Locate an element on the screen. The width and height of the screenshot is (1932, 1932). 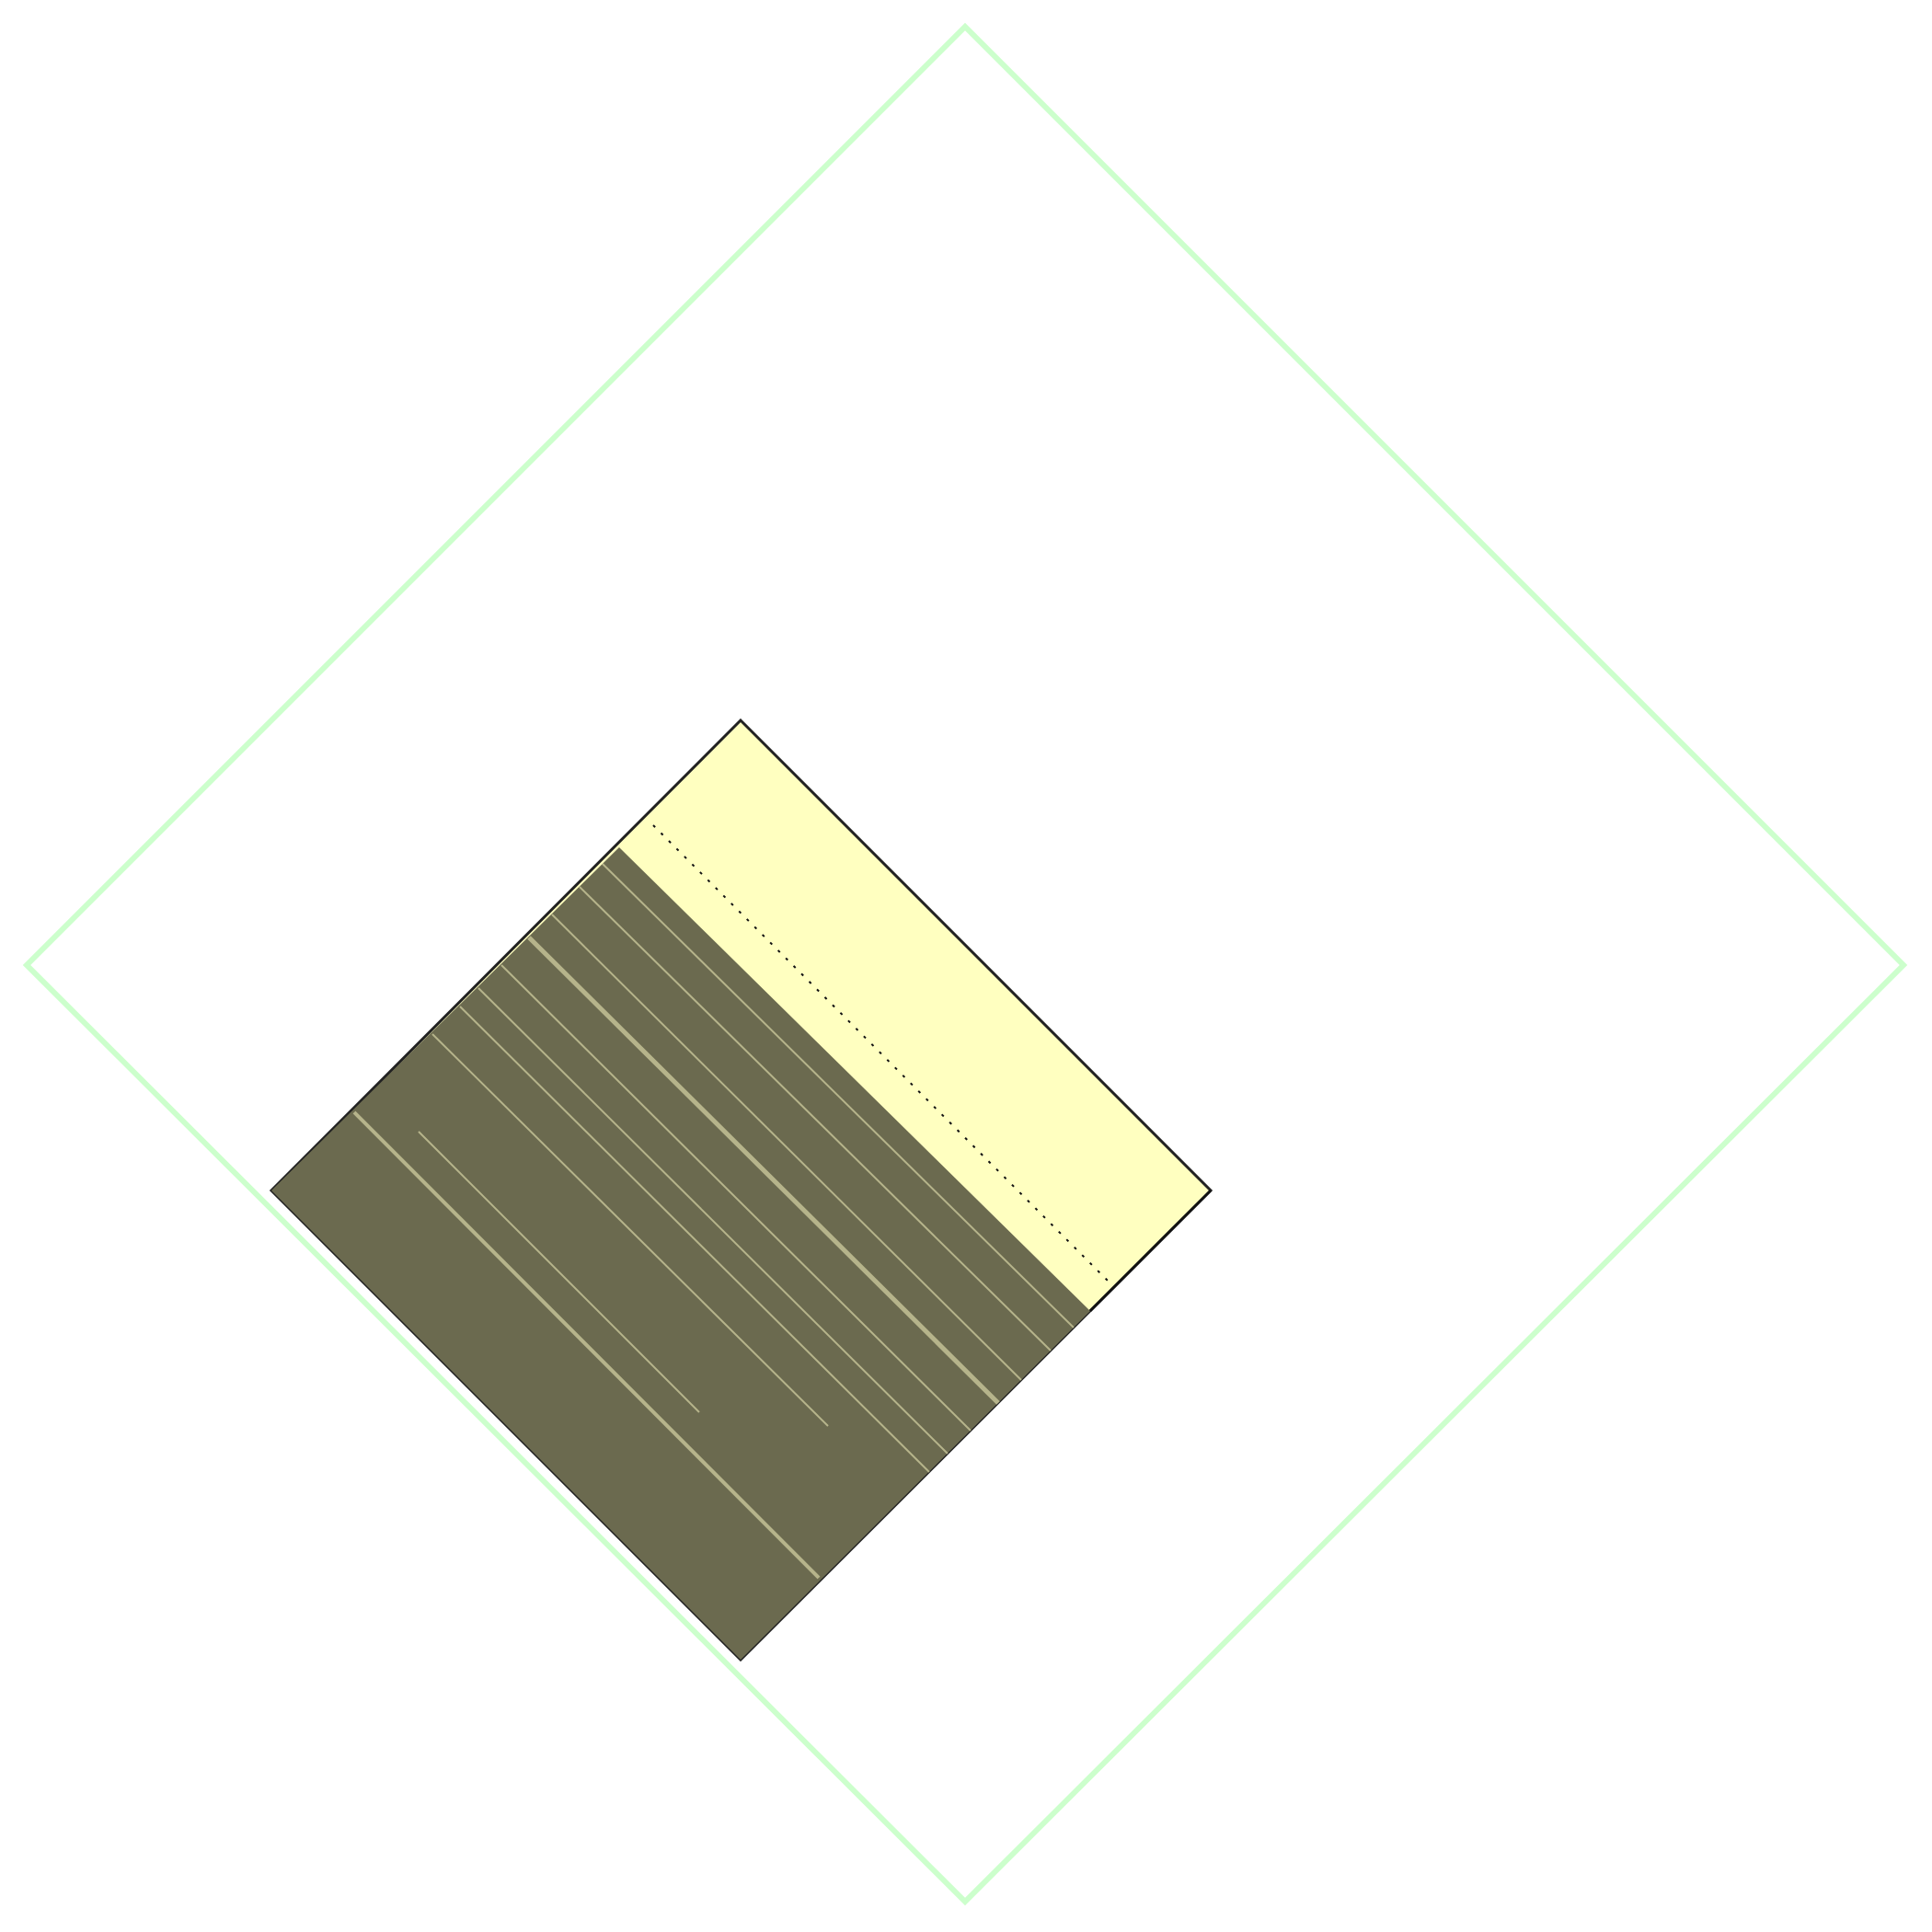
edge is located at coordinates (1150, 1251).